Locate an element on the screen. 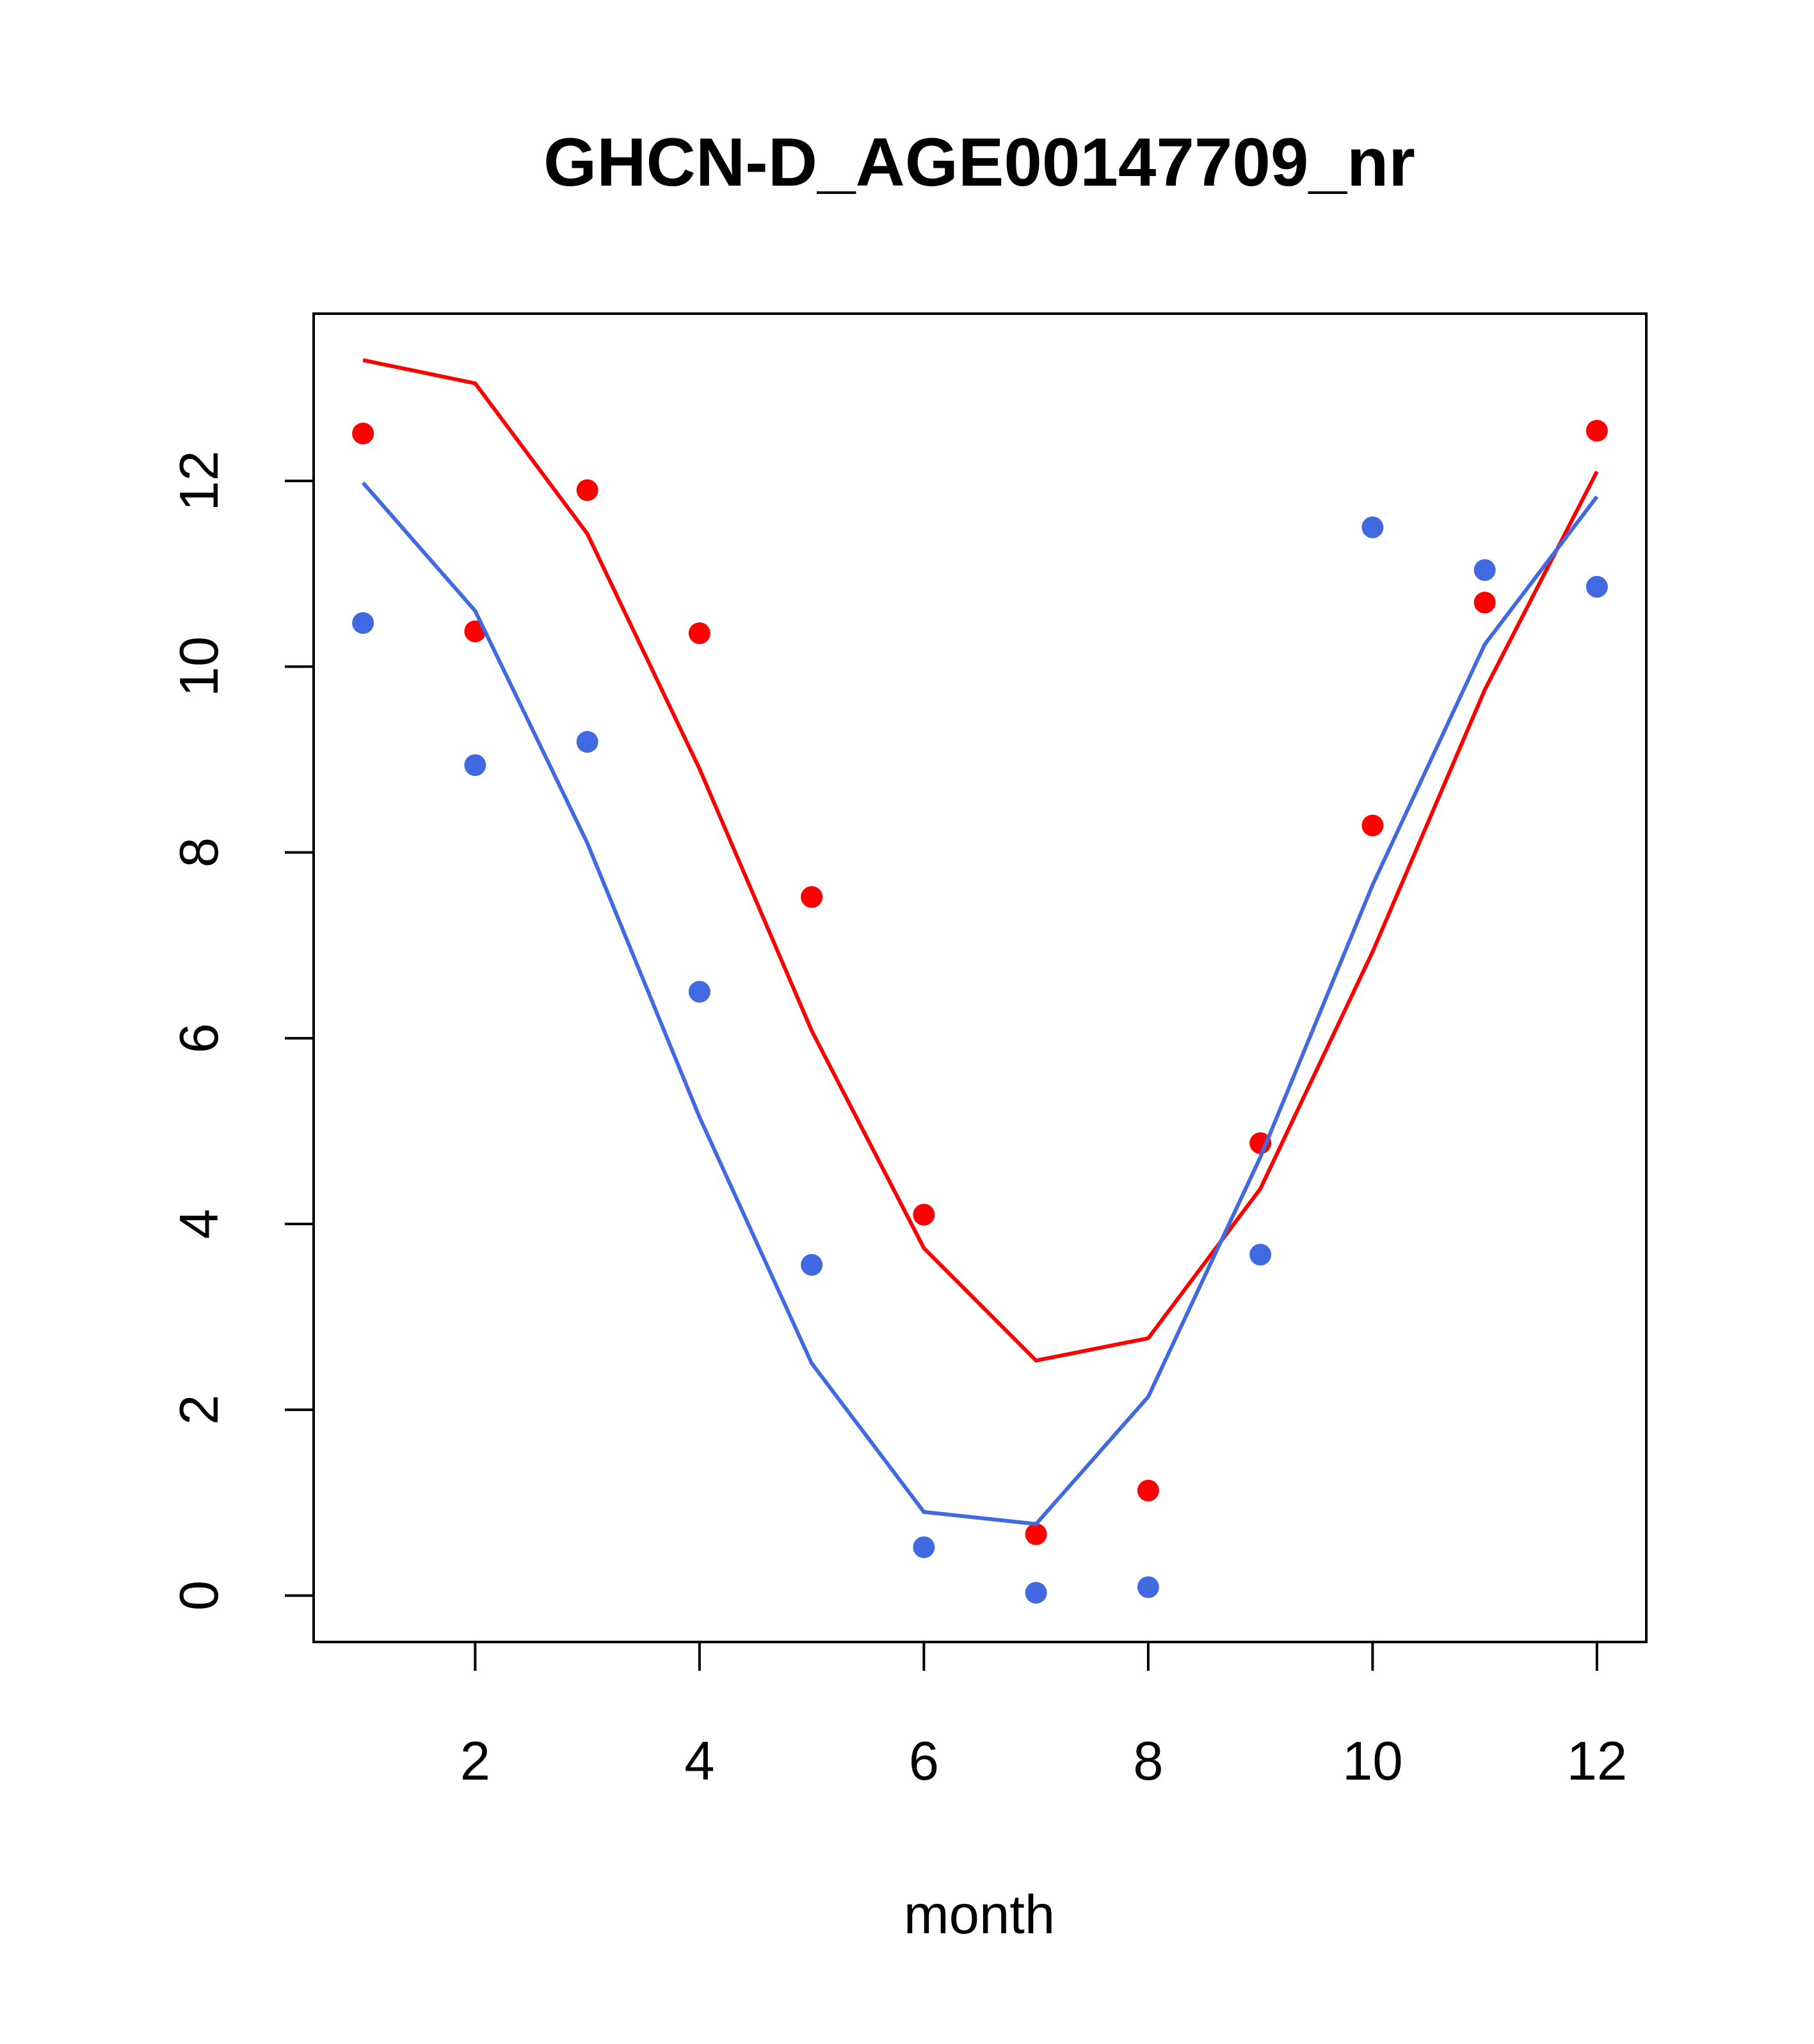 The image size is (1814, 2044). x-tick-label: 6 is located at coordinates (924, 1761).